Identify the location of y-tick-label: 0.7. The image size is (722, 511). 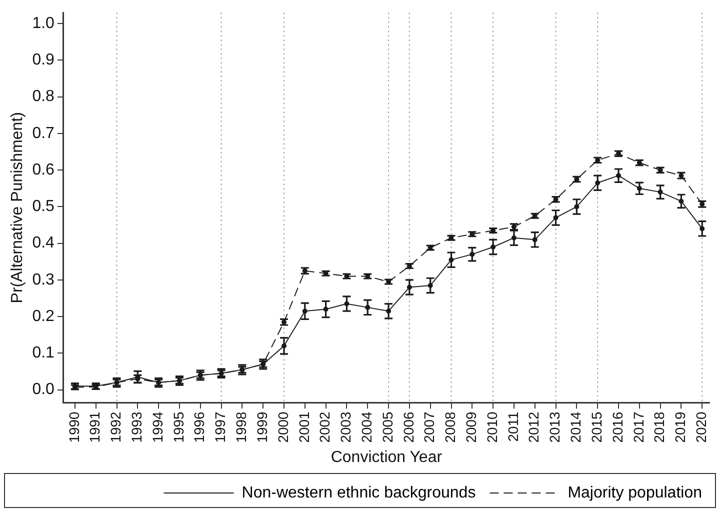
(43, 133).